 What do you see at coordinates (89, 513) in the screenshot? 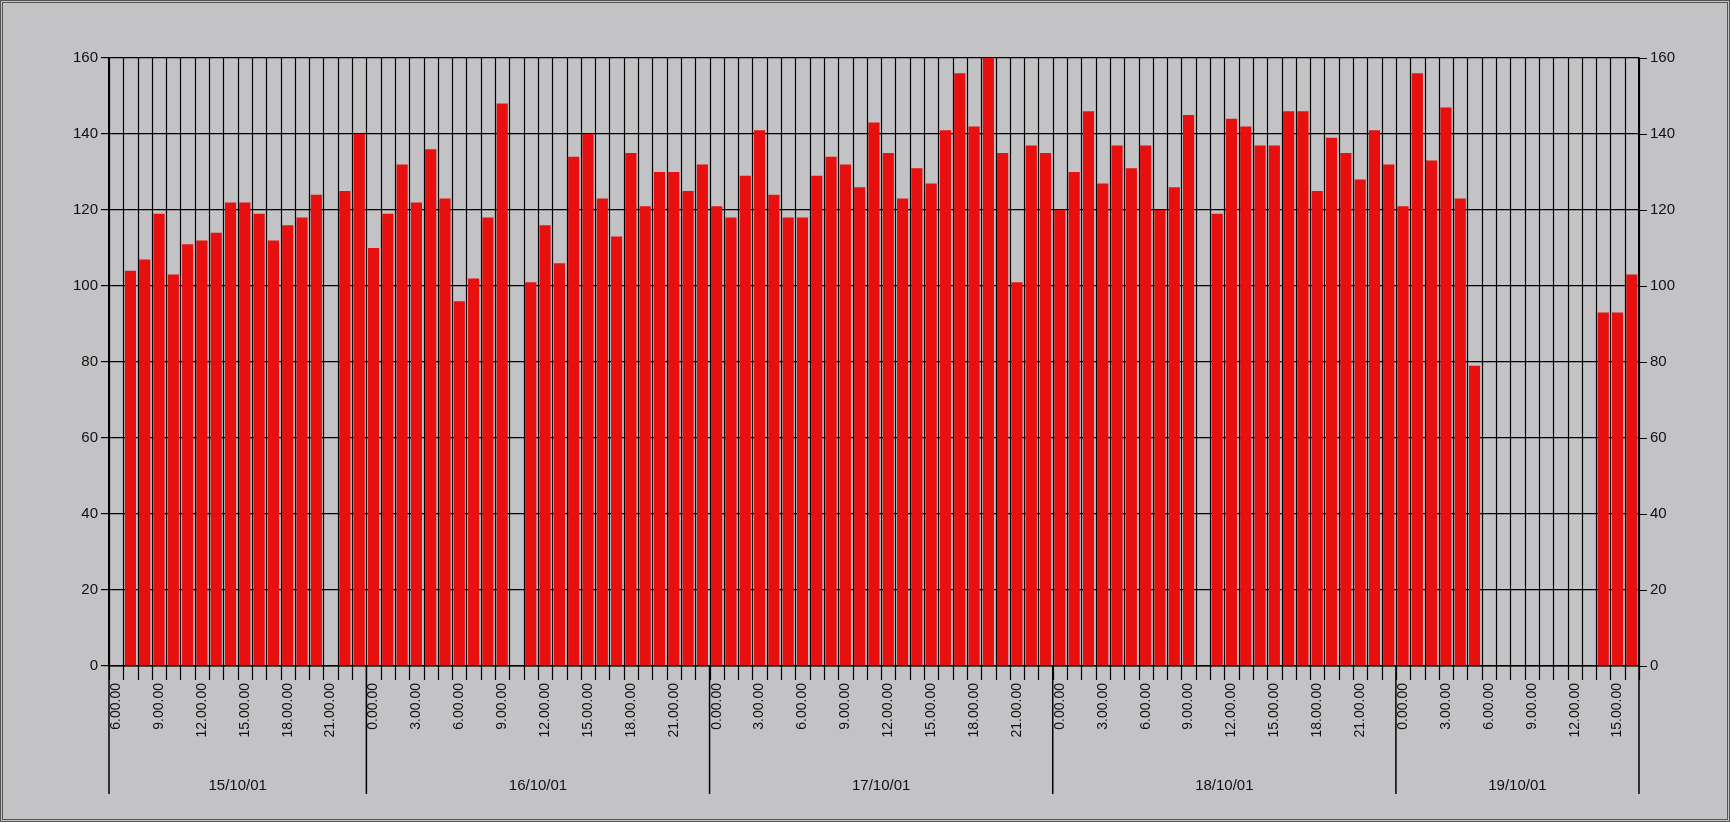
I see `y-tick-label: 40` at bounding box center [89, 513].